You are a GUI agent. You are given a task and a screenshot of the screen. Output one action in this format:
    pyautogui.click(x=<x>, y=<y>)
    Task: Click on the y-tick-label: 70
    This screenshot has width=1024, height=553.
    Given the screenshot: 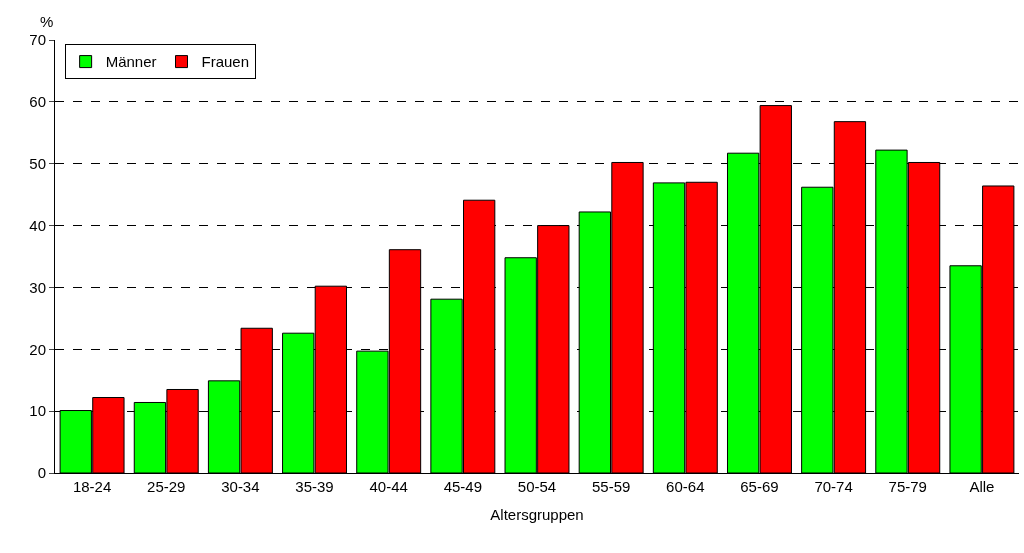 What is the action you would take?
    pyautogui.click(x=37, y=40)
    